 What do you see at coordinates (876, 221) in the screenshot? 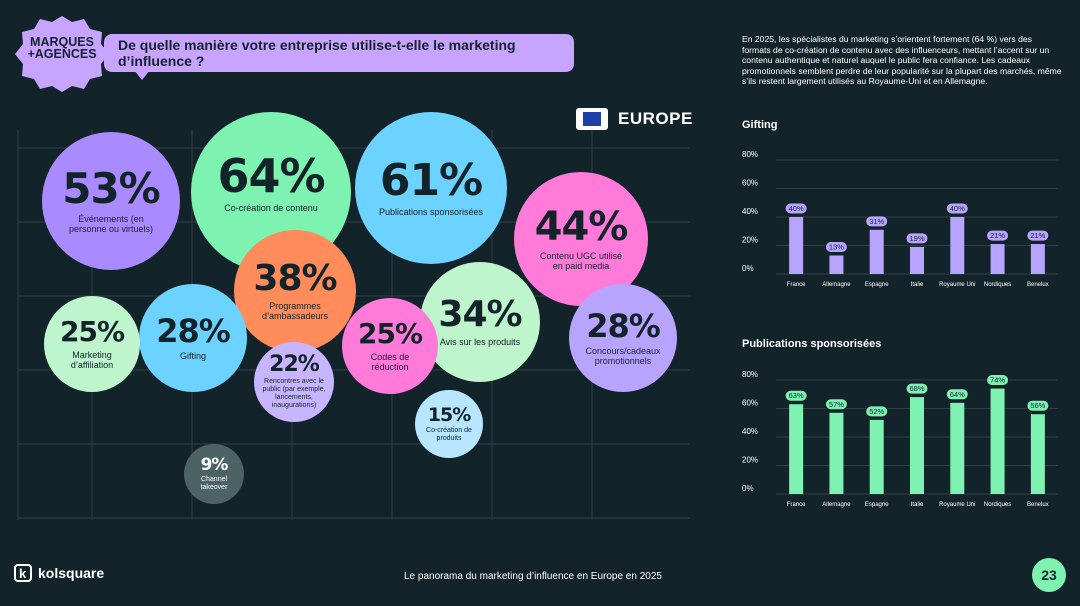
I see `value-label: 31%` at bounding box center [876, 221].